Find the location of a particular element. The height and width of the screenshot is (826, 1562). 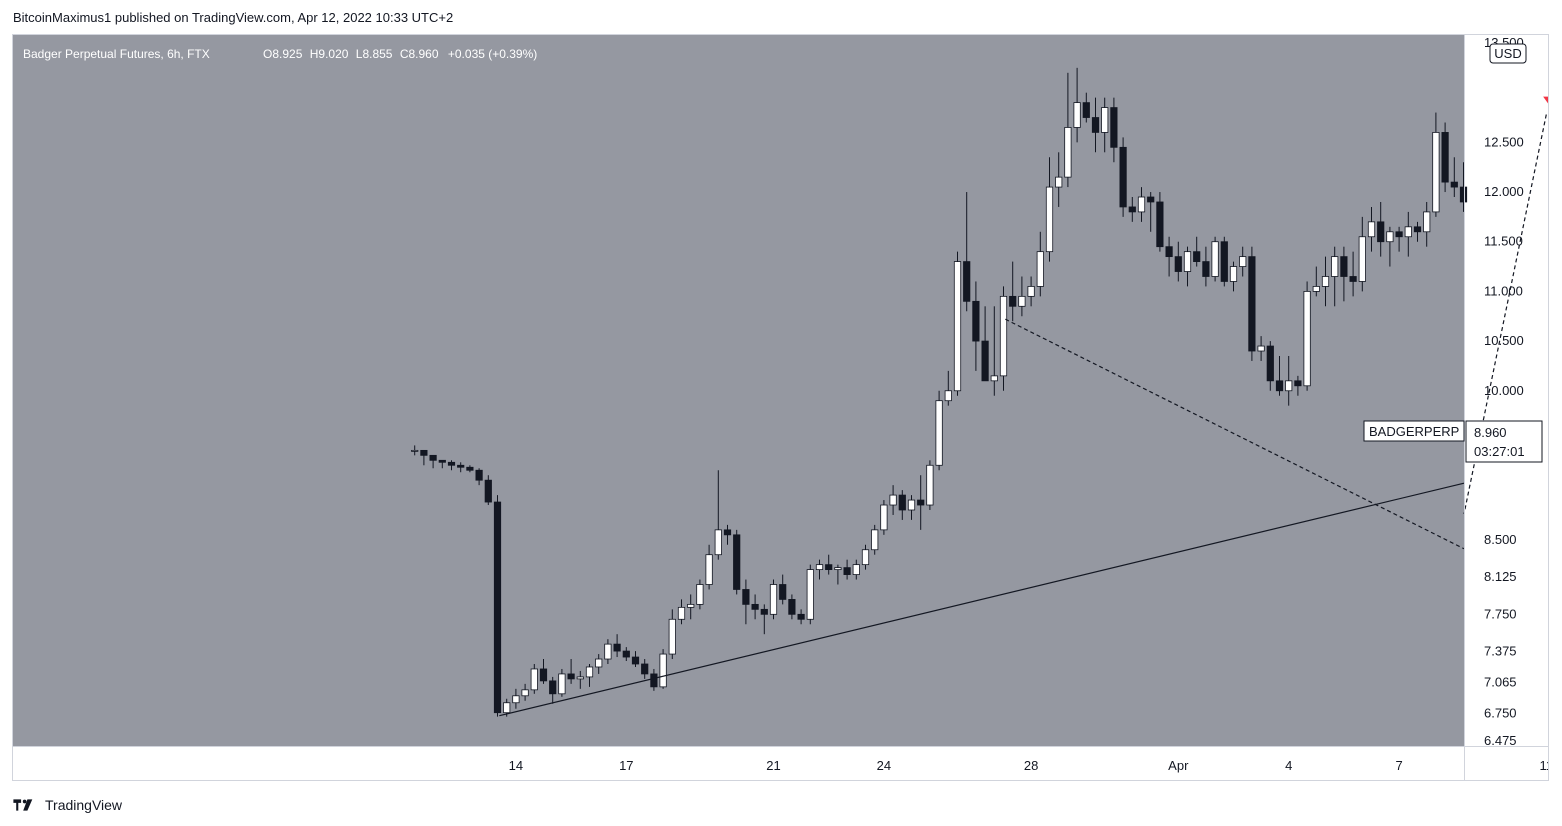

time-axis: 1417212428Apr47111418 is located at coordinates (1028, 765).